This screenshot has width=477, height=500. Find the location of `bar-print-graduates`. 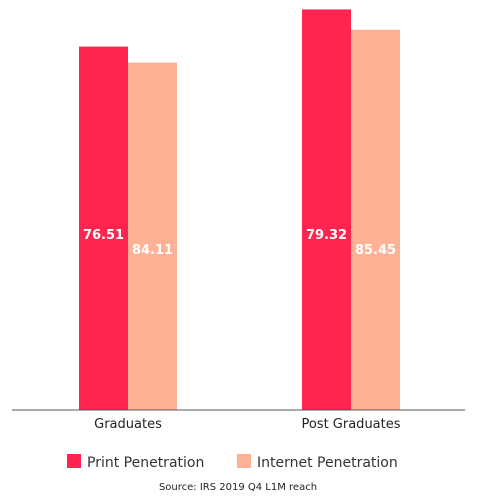

bar-print-graduates is located at coordinates (103, 228).